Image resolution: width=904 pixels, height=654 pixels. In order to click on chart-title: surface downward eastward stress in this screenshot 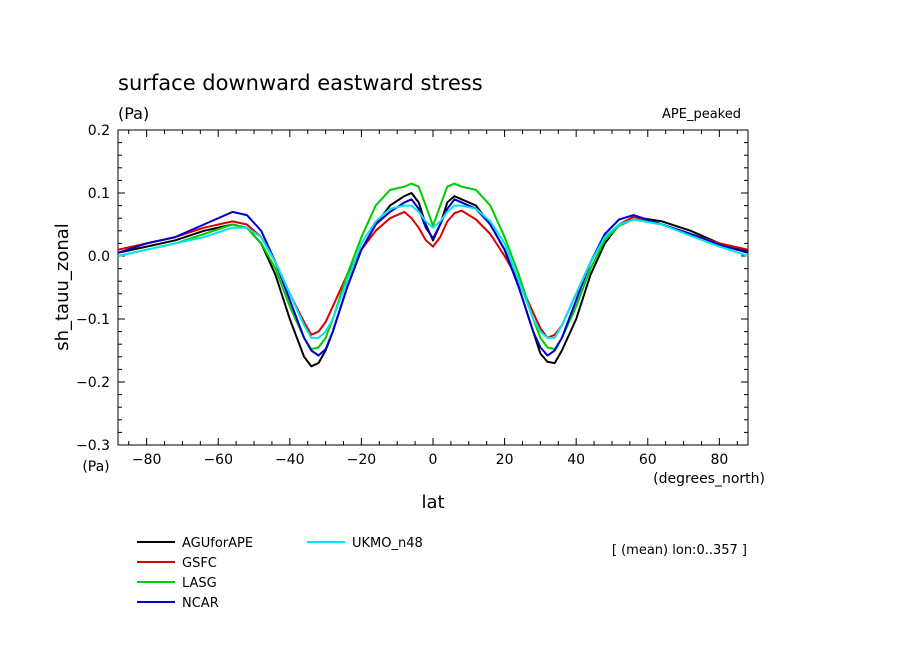, I will do `click(300, 83)`.